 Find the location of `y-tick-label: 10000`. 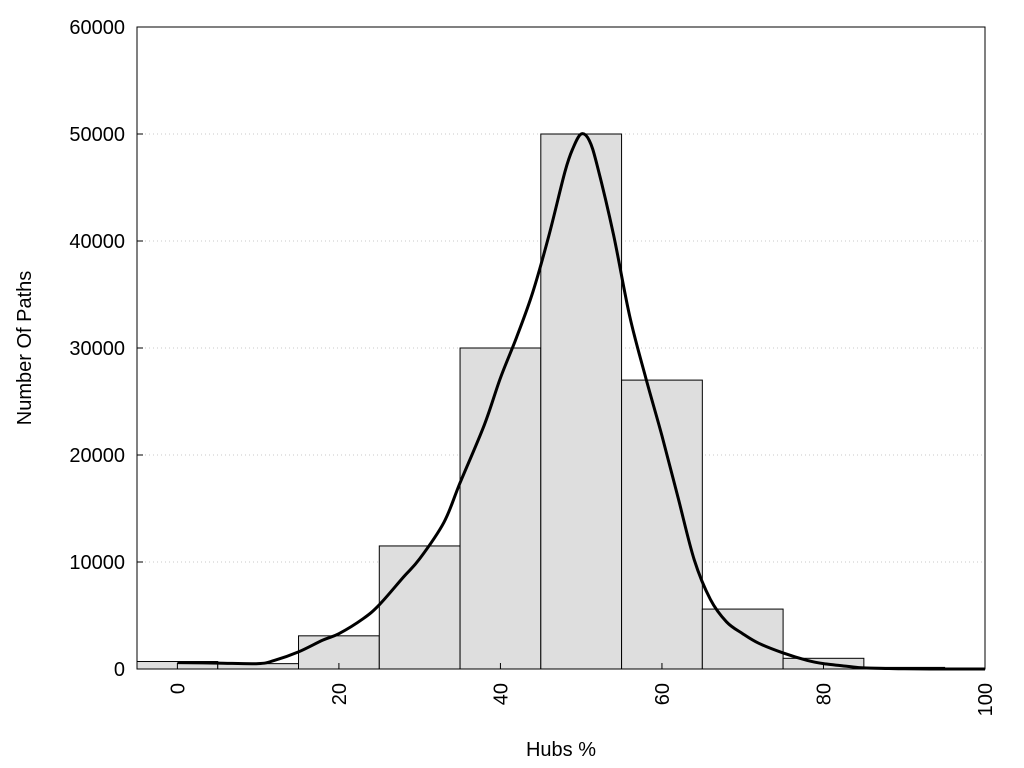

y-tick-label: 10000 is located at coordinates (97, 563).